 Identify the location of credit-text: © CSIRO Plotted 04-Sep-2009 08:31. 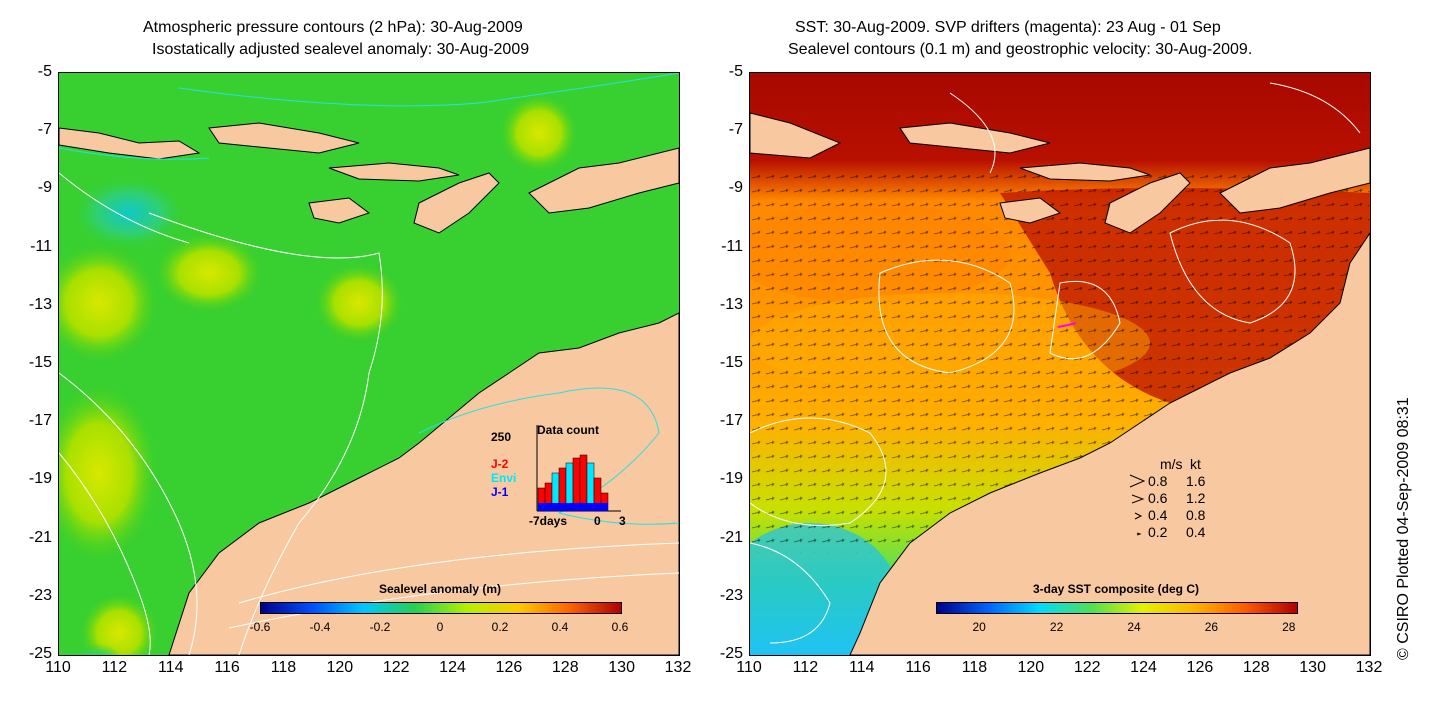
(1403, 528).